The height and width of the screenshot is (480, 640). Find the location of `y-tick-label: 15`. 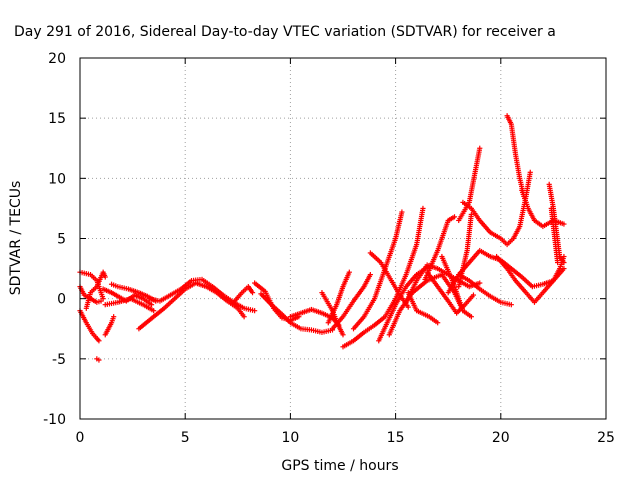

y-tick-label: 15 is located at coordinates (57, 119).